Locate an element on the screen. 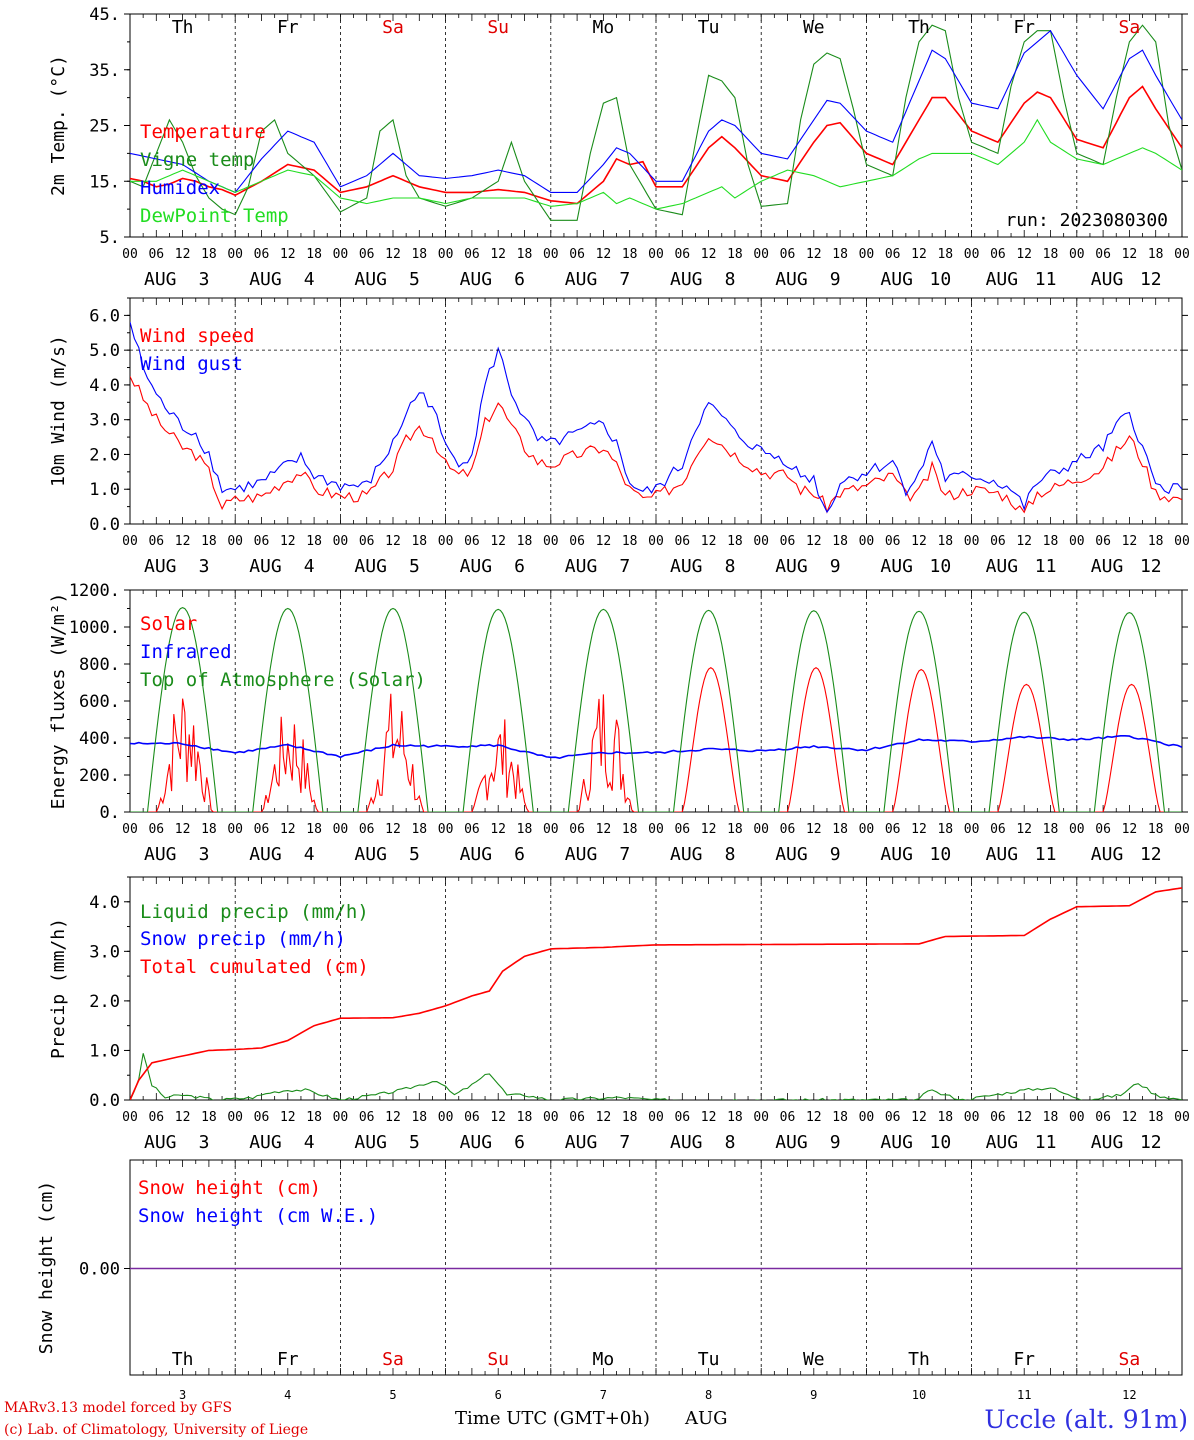 The height and width of the screenshot is (1440, 1194). date-label: 5 is located at coordinates (414, 1142).